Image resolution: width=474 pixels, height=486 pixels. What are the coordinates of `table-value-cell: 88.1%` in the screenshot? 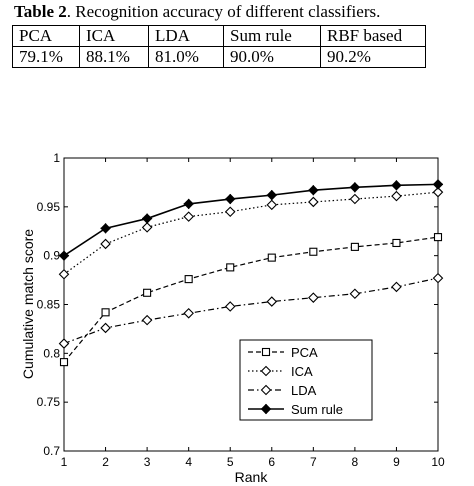 It's located at (114, 57).